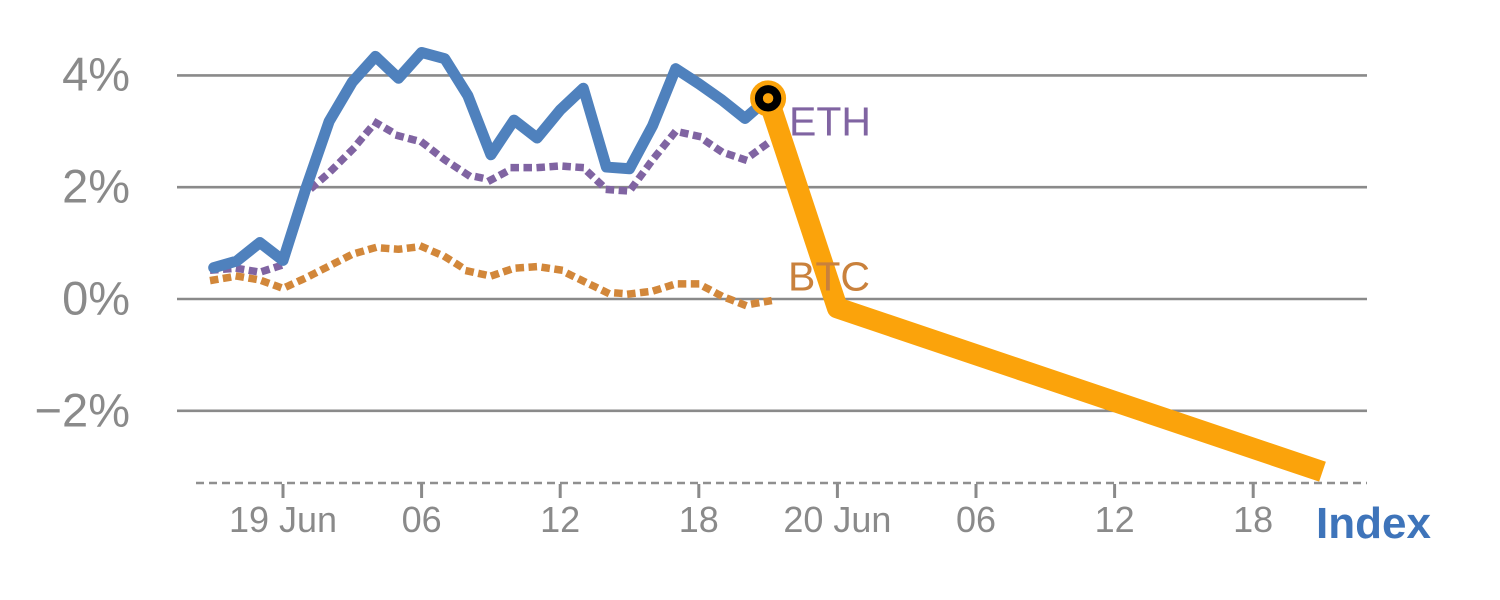 The height and width of the screenshot is (600, 1500). I want to click on eth-series-label: ETH, so click(830, 121).